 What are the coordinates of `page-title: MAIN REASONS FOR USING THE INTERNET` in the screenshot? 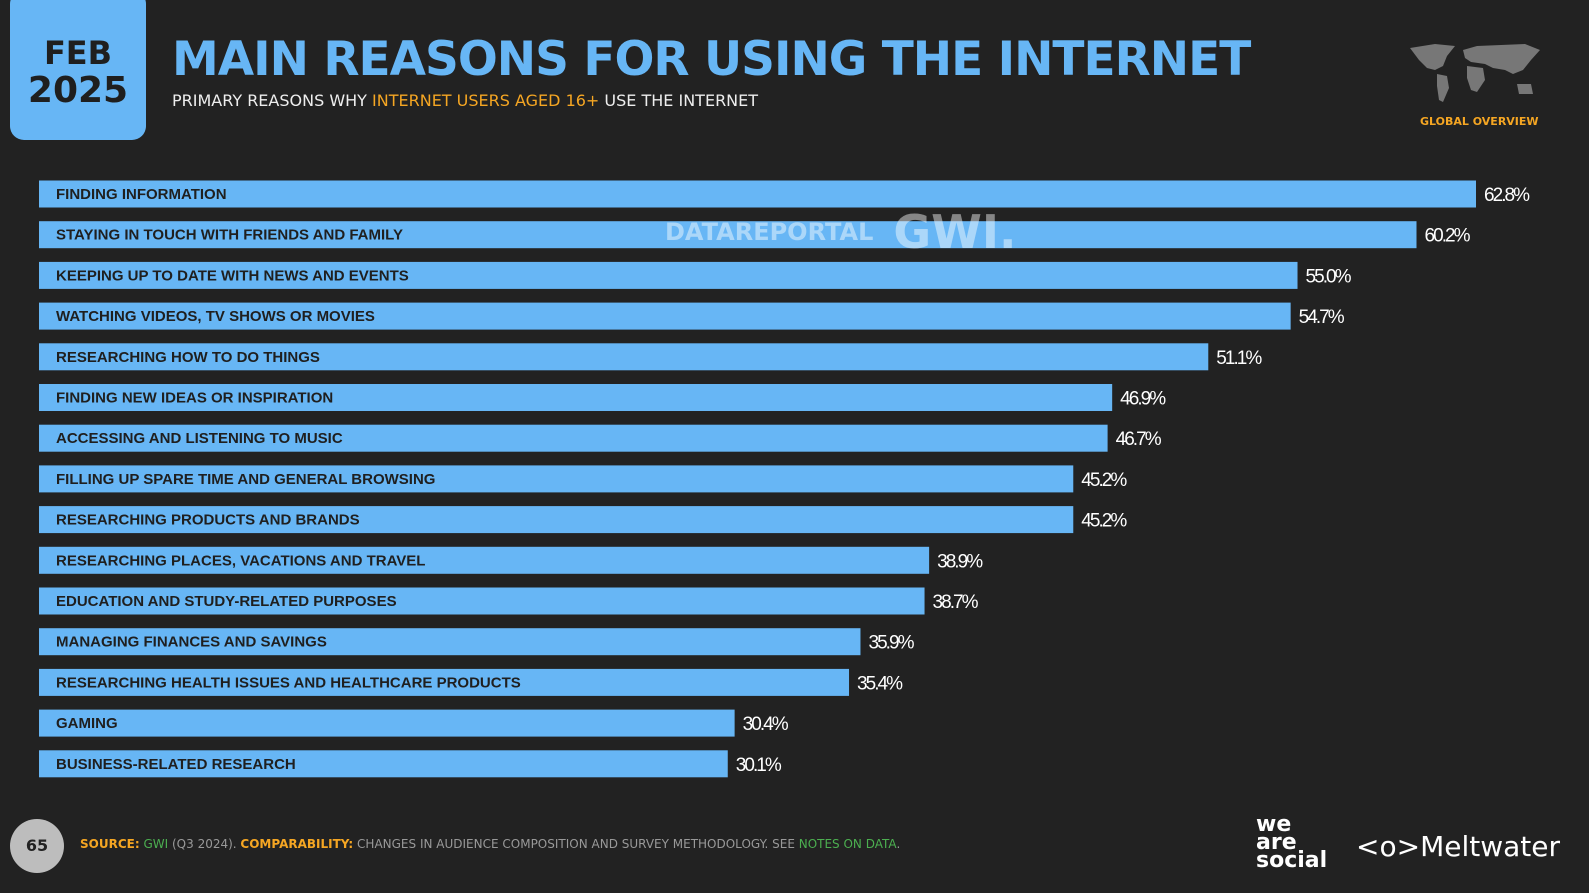 It's located at (711, 59).